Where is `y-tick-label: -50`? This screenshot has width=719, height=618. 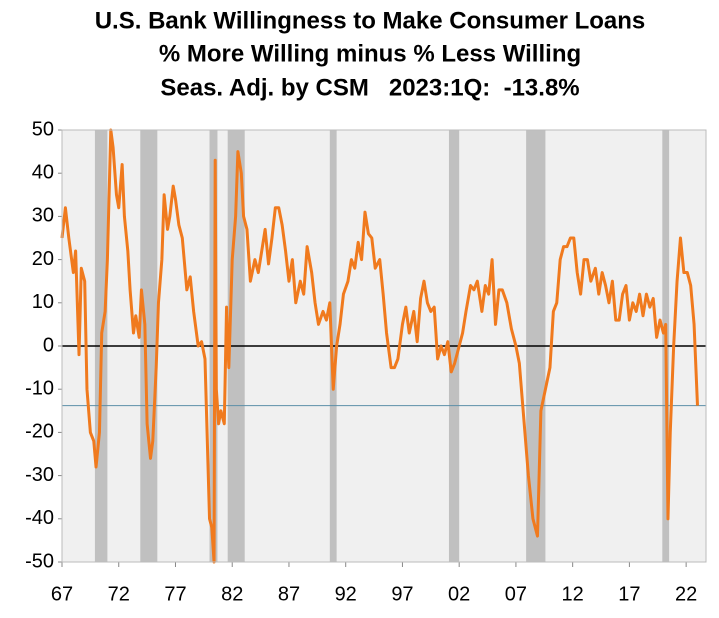 y-tick-label: -50 is located at coordinates (39, 561).